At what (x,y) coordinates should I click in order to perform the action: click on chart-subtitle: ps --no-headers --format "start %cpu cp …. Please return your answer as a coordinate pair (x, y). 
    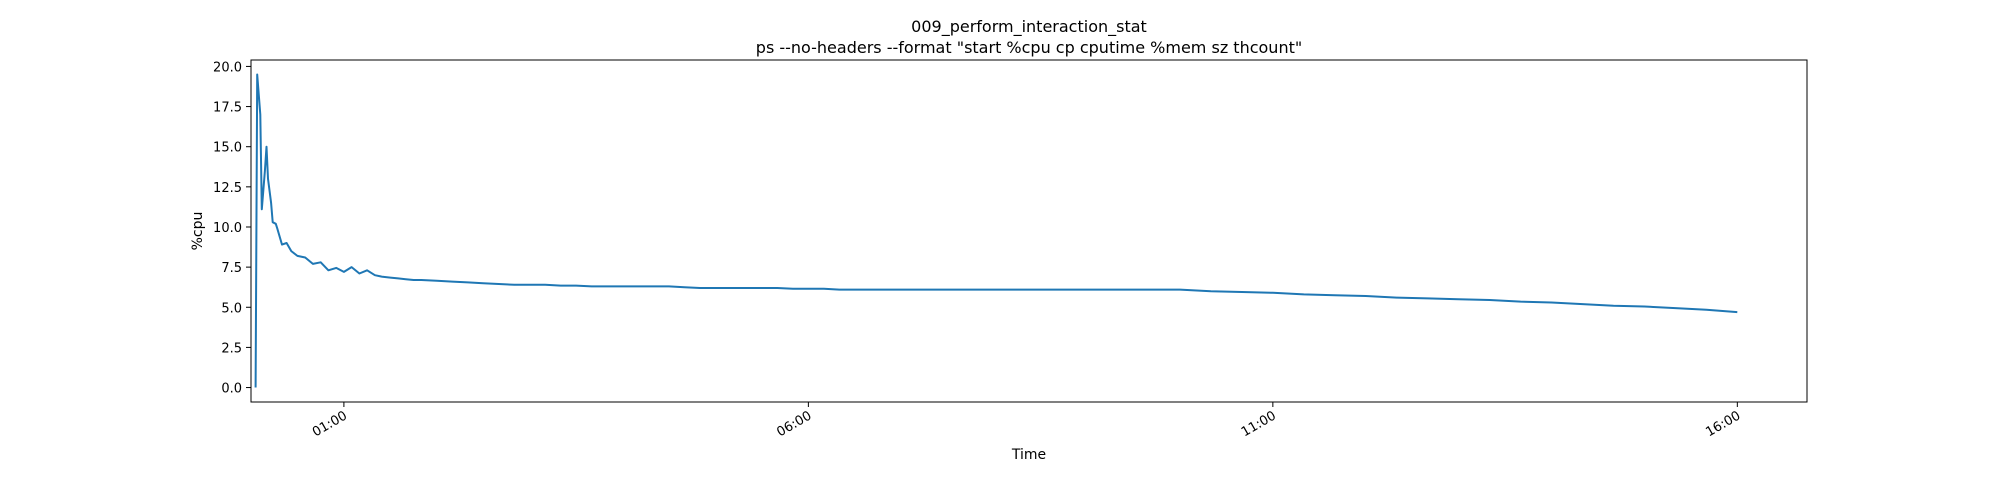
    Looking at the image, I should click on (1029, 47).